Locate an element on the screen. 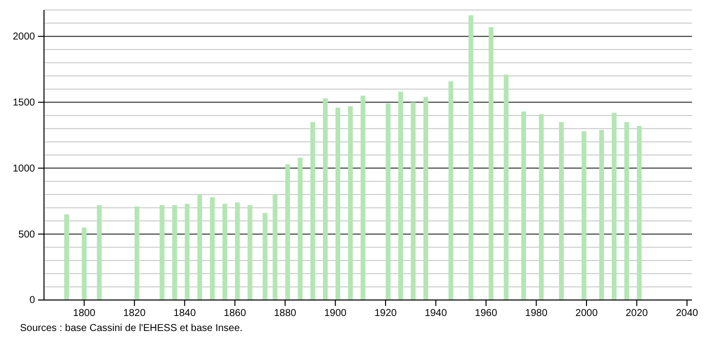 Image resolution: width=710 pixels, height=340 pixels. x-tick-label: 1860 is located at coordinates (235, 314).